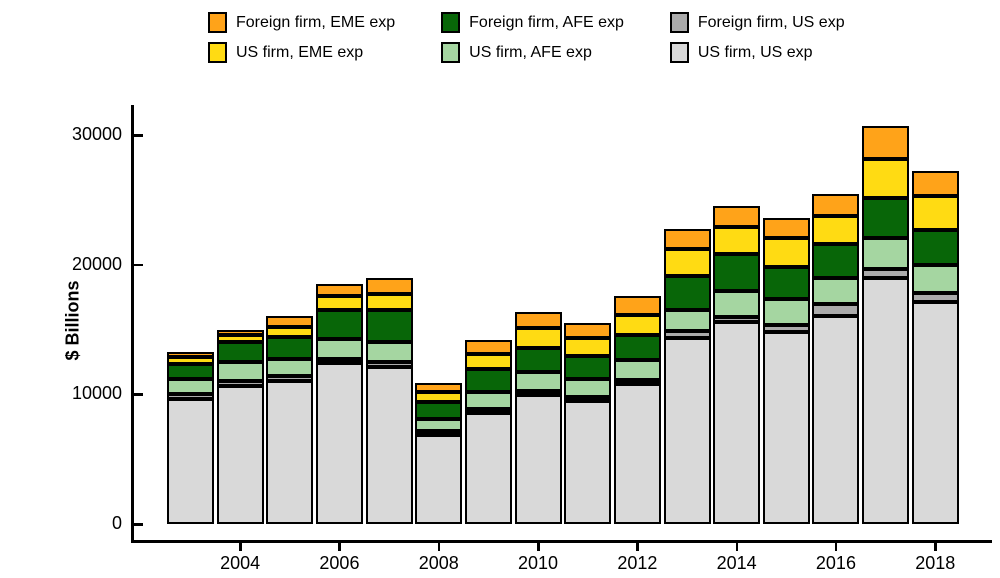 The width and height of the screenshot is (1000, 578). Describe the element at coordinates (736, 563) in the screenshot. I see `x-tick-label: 2014` at that location.